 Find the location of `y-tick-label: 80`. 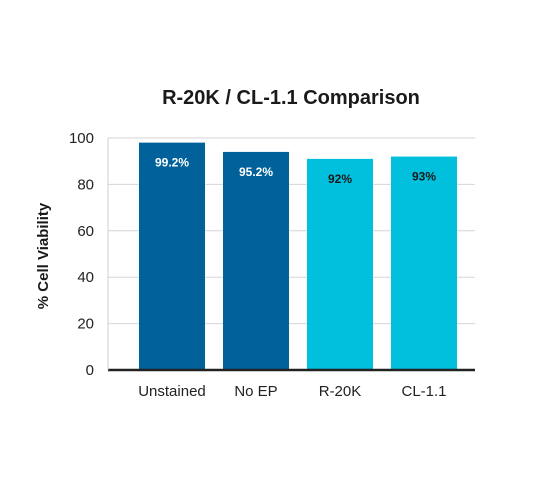

y-tick-label: 80 is located at coordinates (85, 184).